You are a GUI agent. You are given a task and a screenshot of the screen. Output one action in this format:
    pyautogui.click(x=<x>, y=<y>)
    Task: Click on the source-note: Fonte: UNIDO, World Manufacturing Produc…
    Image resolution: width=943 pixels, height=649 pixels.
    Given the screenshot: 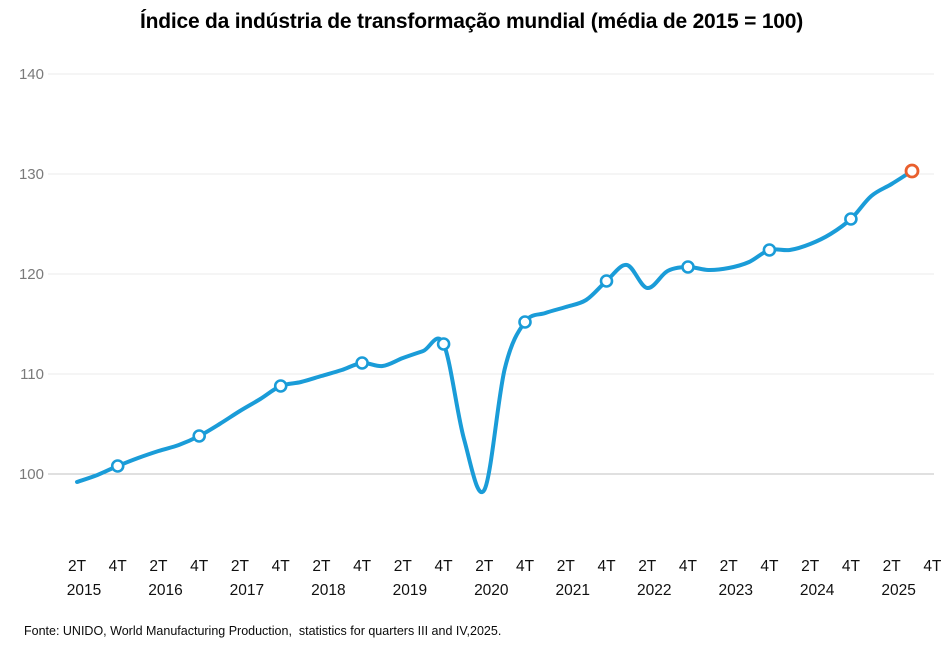 What is the action you would take?
    pyautogui.click(x=263, y=631)
    